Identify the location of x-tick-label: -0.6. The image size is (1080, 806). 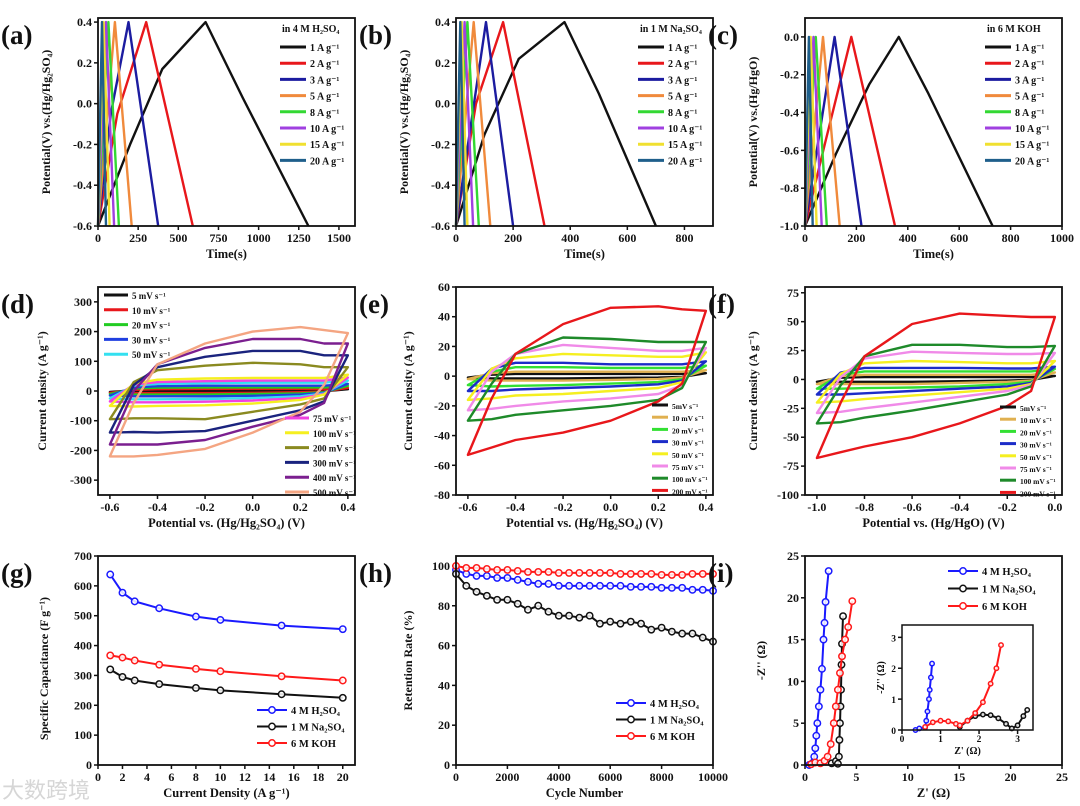
(912, 507).